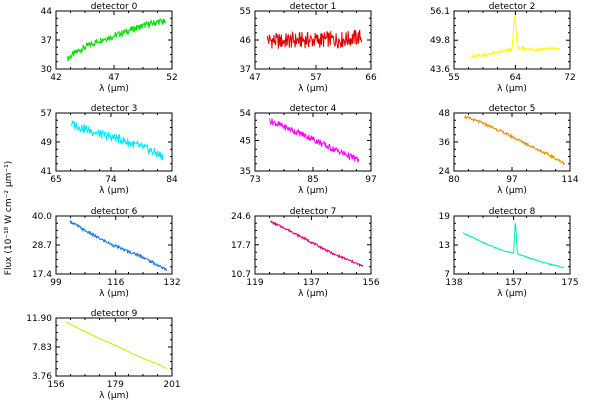 This screenshot has height=404, width=600. Describe the element at coordinates (245, 70) in the screenshot. I see `y-tick-label: 37` at that location.